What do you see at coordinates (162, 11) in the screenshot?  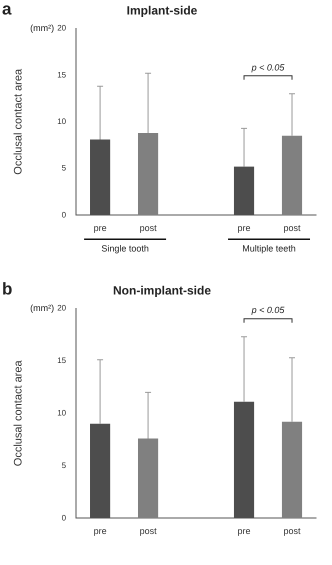 I see `chart-title: Implant-side` at bounding box center [162, 11].